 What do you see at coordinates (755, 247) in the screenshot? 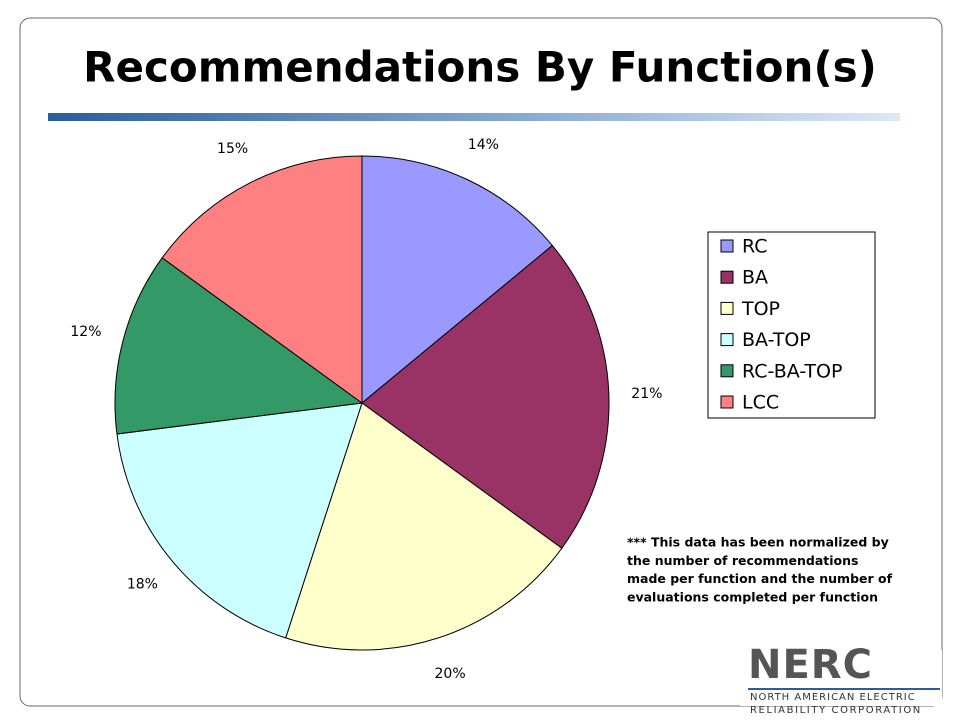
I see `legend-label: RC` at bounding box center [755, 247].